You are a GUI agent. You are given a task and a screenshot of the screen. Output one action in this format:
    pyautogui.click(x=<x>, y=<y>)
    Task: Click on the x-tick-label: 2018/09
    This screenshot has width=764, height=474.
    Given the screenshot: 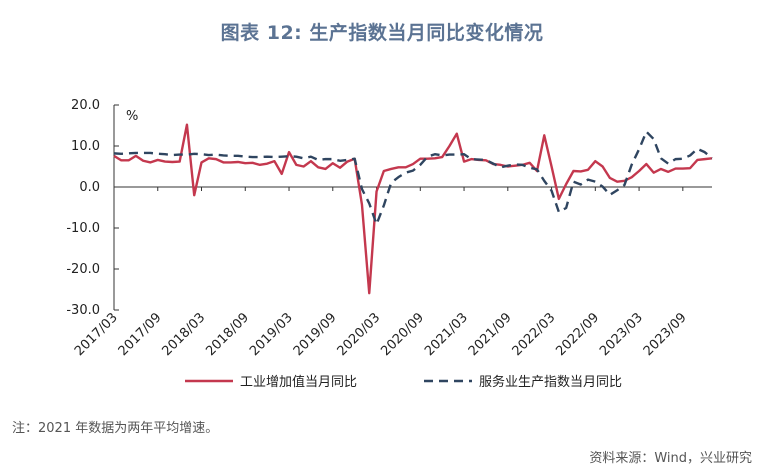 What is the action you would take?
    pyautogui.click(x=227, y=334)
    